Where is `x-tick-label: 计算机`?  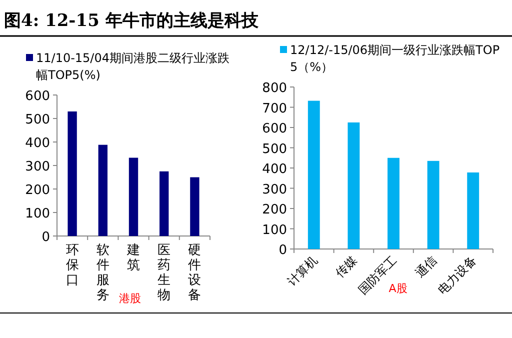
x-tick-label: 计算机 is located at coordinates (302, 271).